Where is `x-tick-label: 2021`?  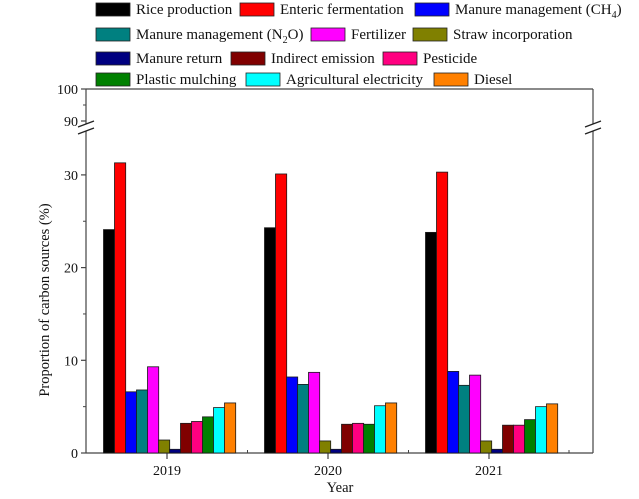
x-tick-label: 2021 is located at coordinates (489, 471).